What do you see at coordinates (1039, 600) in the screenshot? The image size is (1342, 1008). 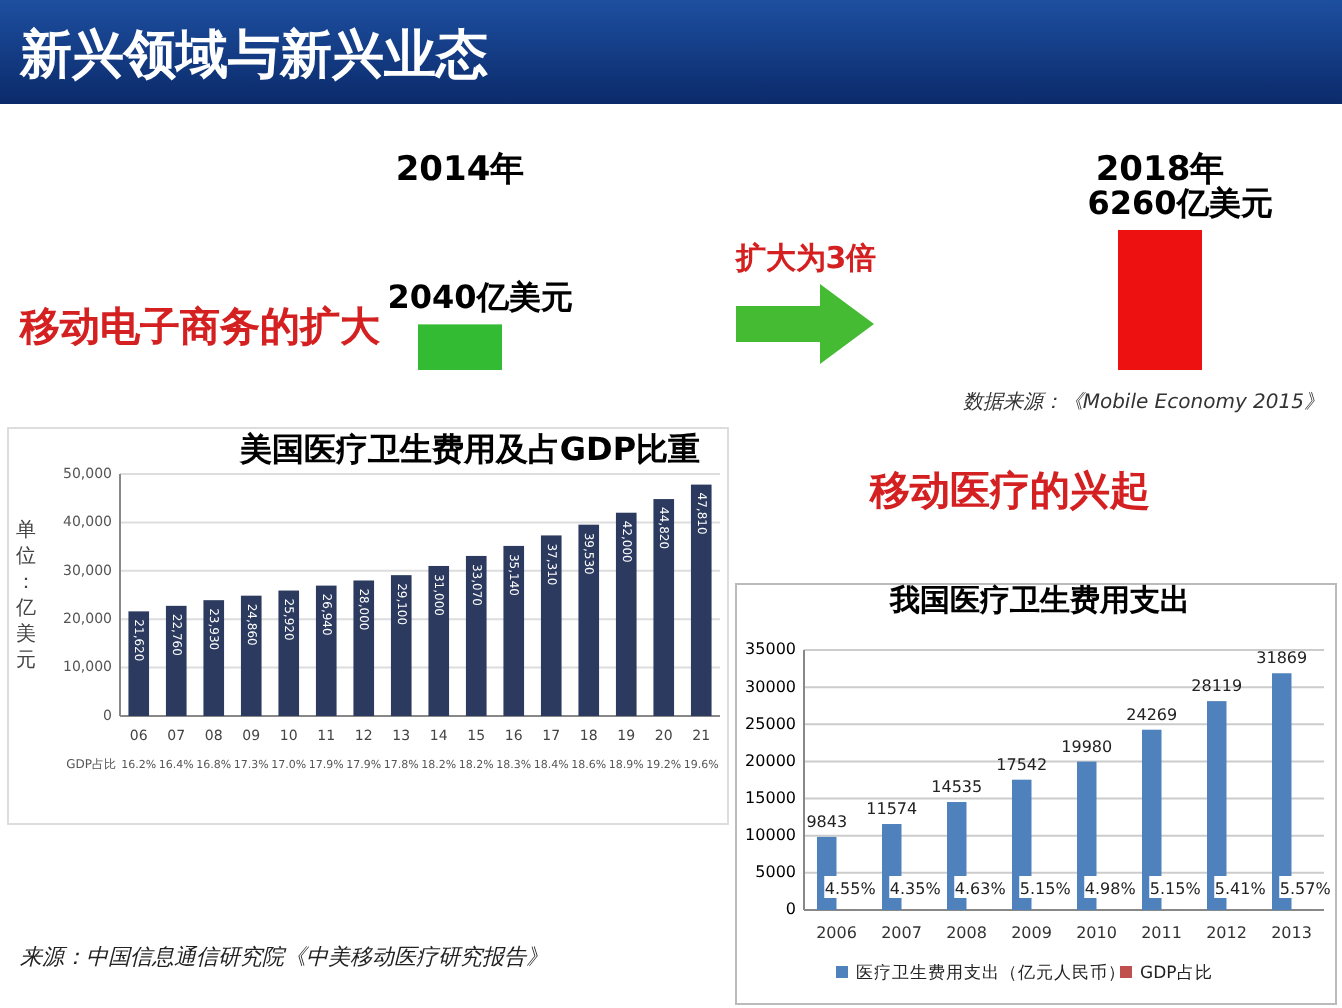 I see `chart-title: 我国医疗卫生费用支出` at bounding box center [1039, 600].